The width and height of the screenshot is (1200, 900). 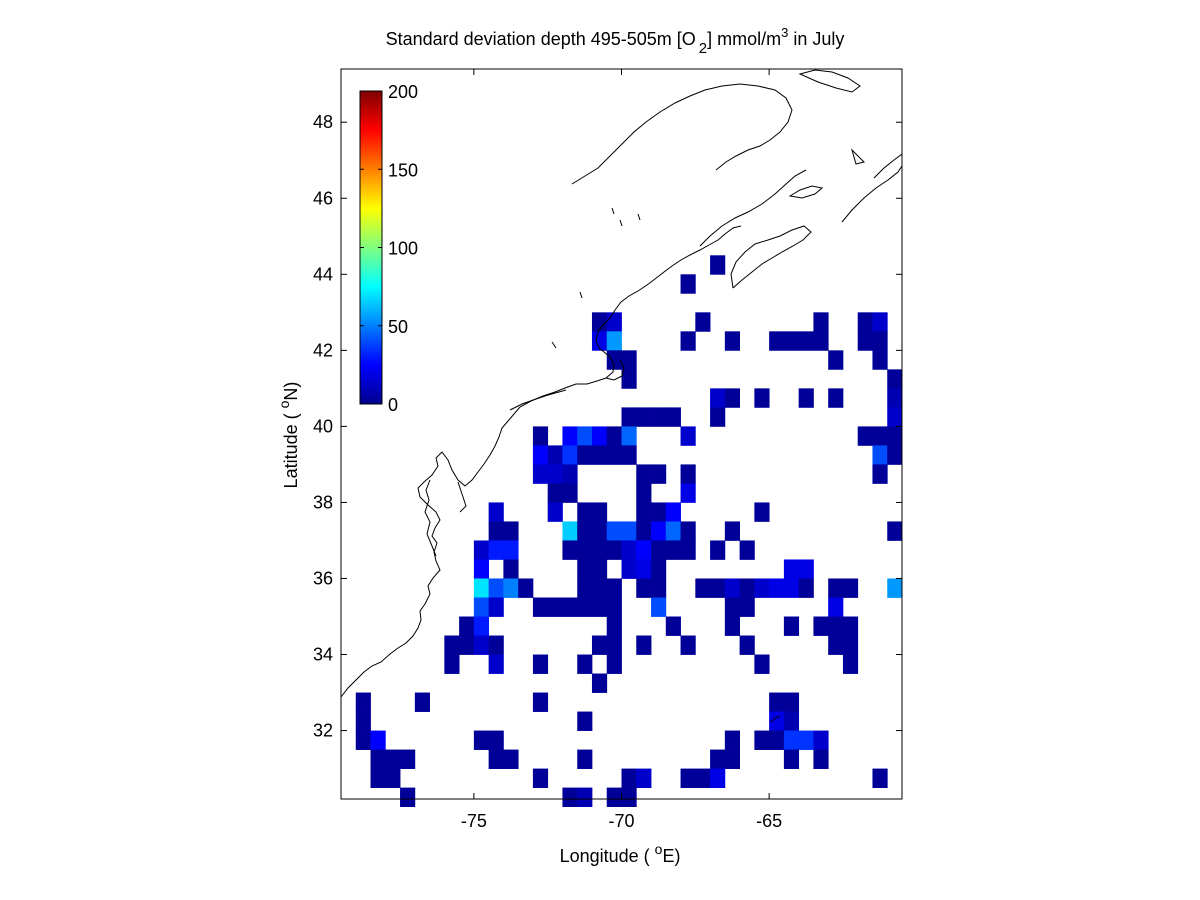 What do you see at coordinates (541, 39) in the screenshot?
I see `title-prefix: Standard deviation depth 495-505m [O` at bounding box center [541, 39].